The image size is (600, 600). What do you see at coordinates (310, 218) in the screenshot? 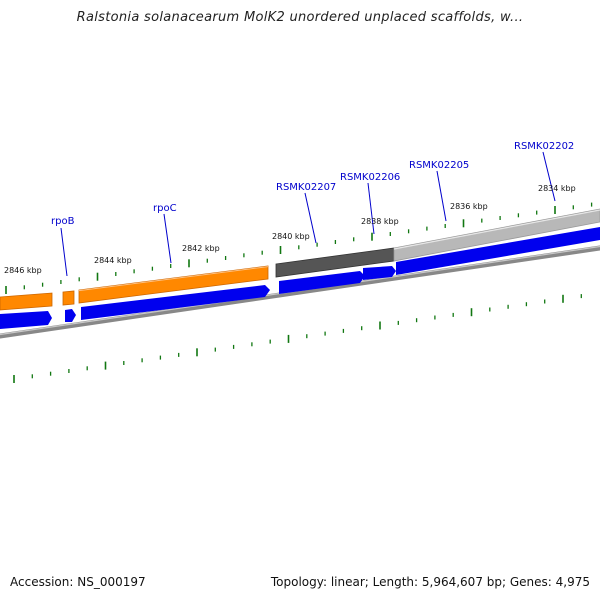
I see `rsmk02207-connector` at bounding box center [310, 218].